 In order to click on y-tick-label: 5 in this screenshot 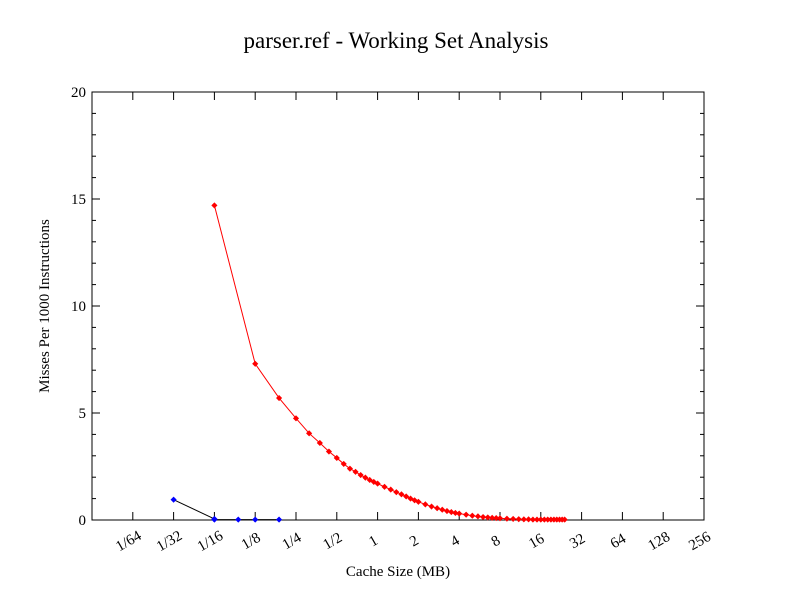, I will do `click(83, 414)`.